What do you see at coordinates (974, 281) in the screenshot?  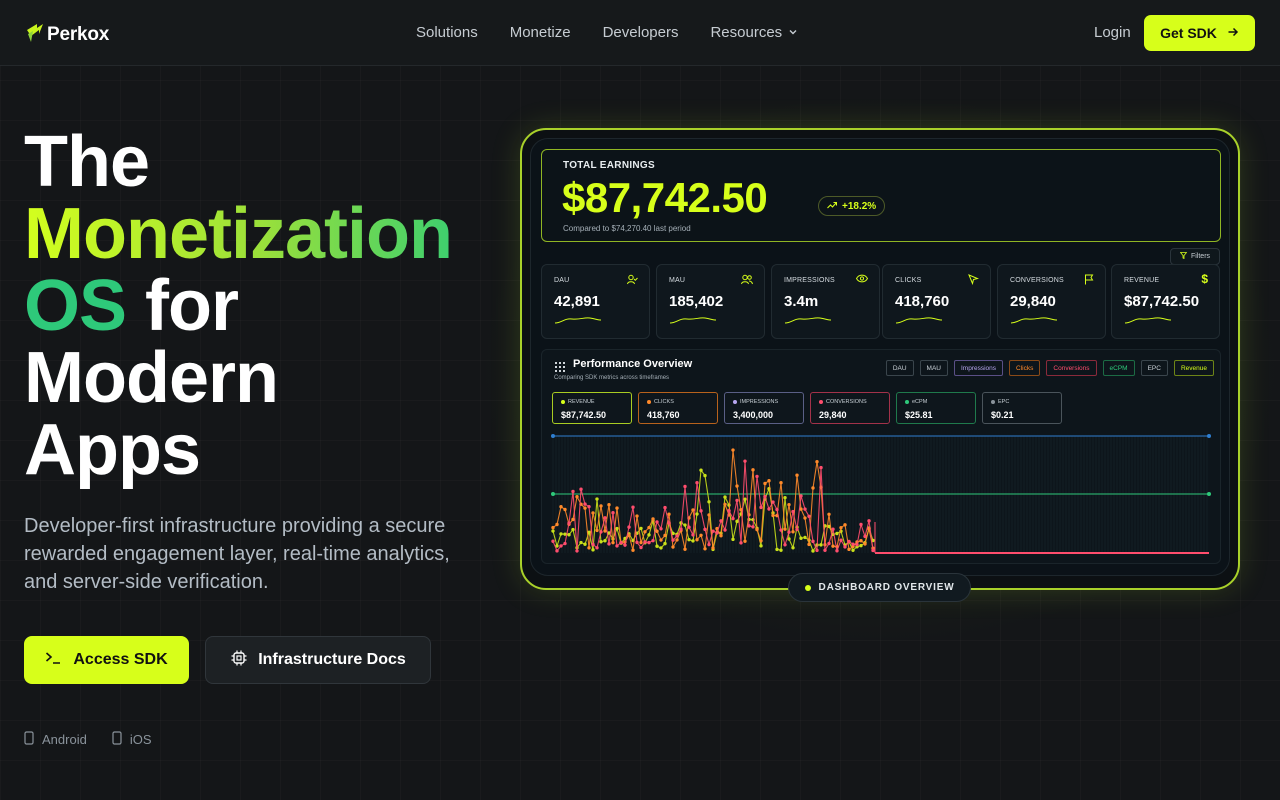 I see `cursor-icon` at bounding box center [974, 281].